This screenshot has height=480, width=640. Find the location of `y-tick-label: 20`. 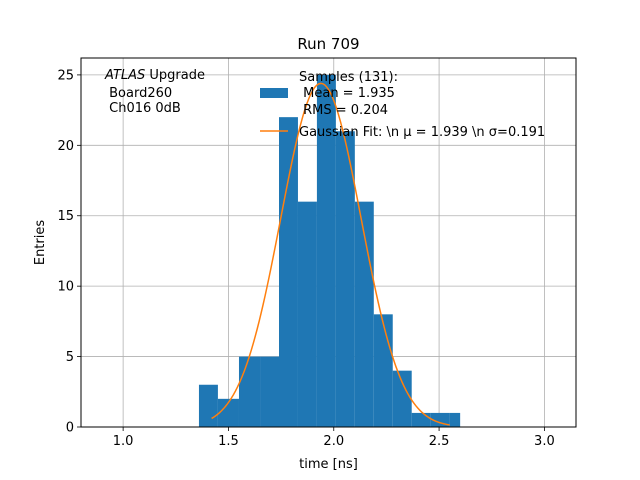

y-tick-label: 20 is located at coordinates (65, 146).